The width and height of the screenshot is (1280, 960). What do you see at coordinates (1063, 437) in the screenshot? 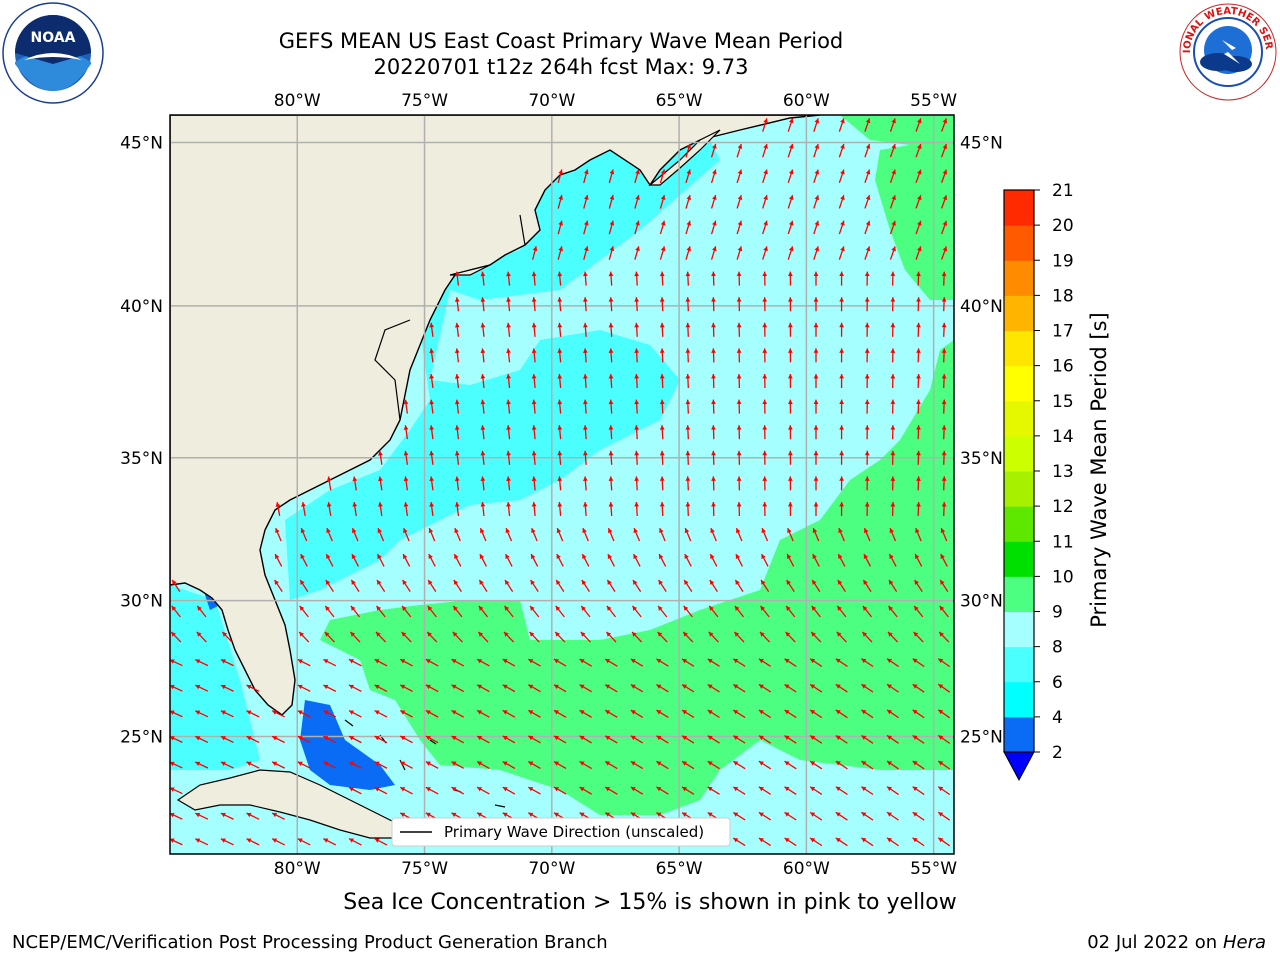
I see `colorbar-tick-label: 14` at bounding box center [1063, 437].